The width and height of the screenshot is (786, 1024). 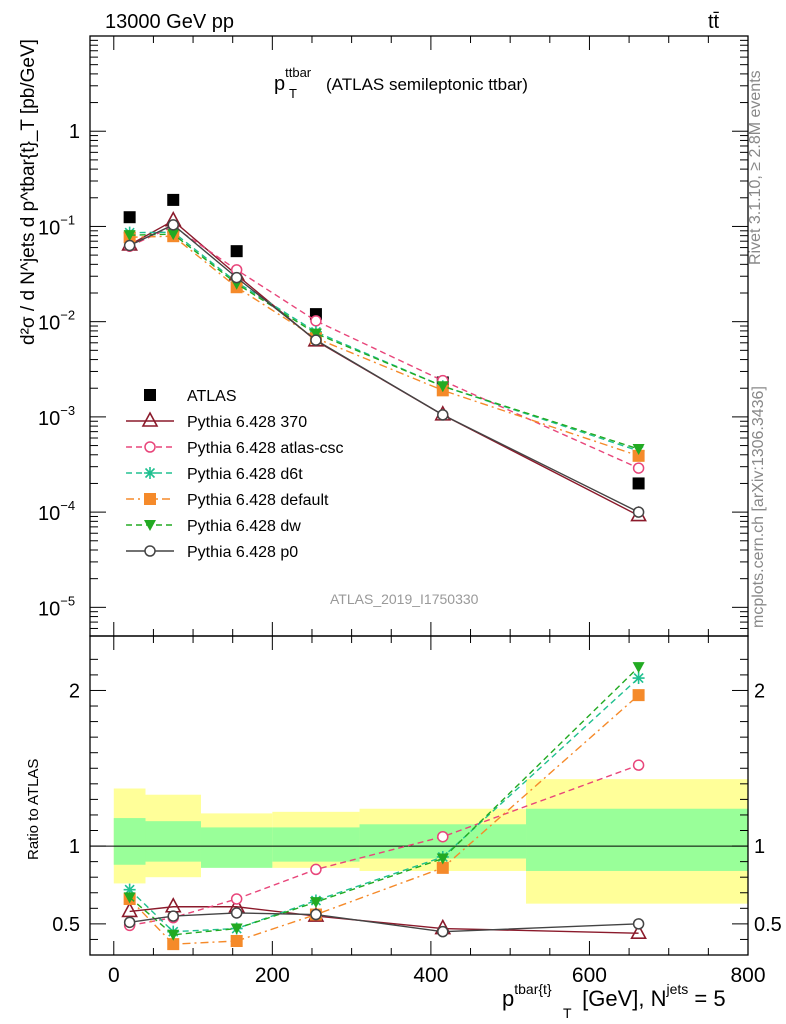 I want to click on main-title: pttbar T (ATLAS semileptonic ttbar), so click(x=401, y=83).